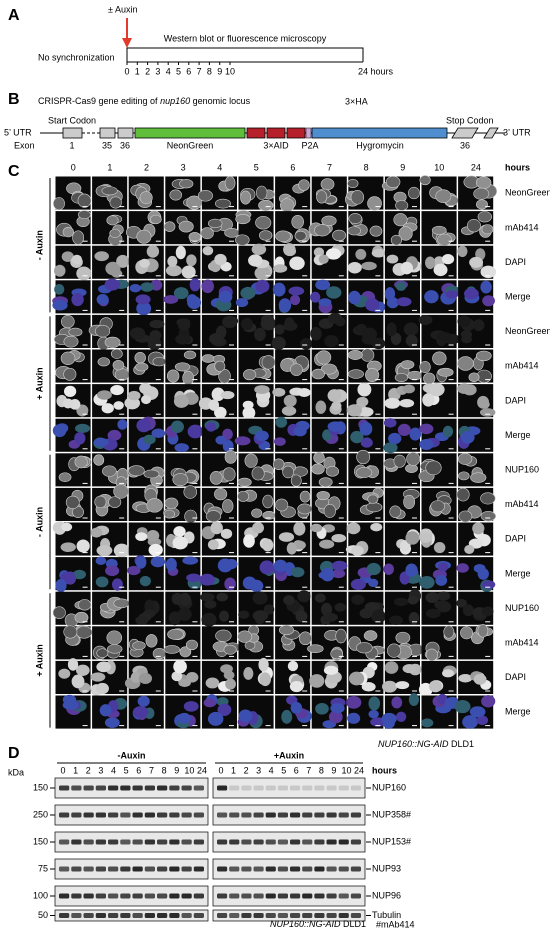 This screenshot has width=550, height=932. Describe the element at coordinates (318, 924) in the screenshot. I see `strain-label: NUP160::NG-AID DLD1` at that location.